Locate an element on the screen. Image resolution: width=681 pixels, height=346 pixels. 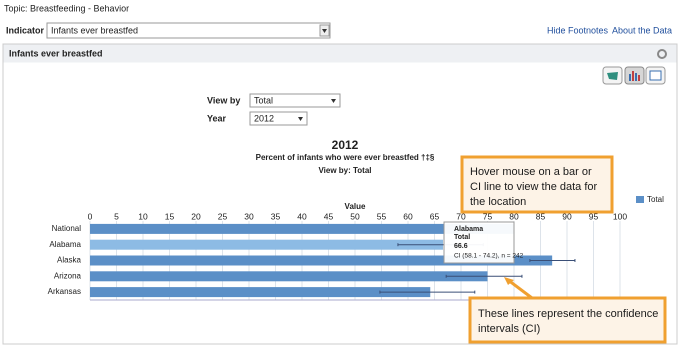
chart-icon is located at coordinates (634, 75).